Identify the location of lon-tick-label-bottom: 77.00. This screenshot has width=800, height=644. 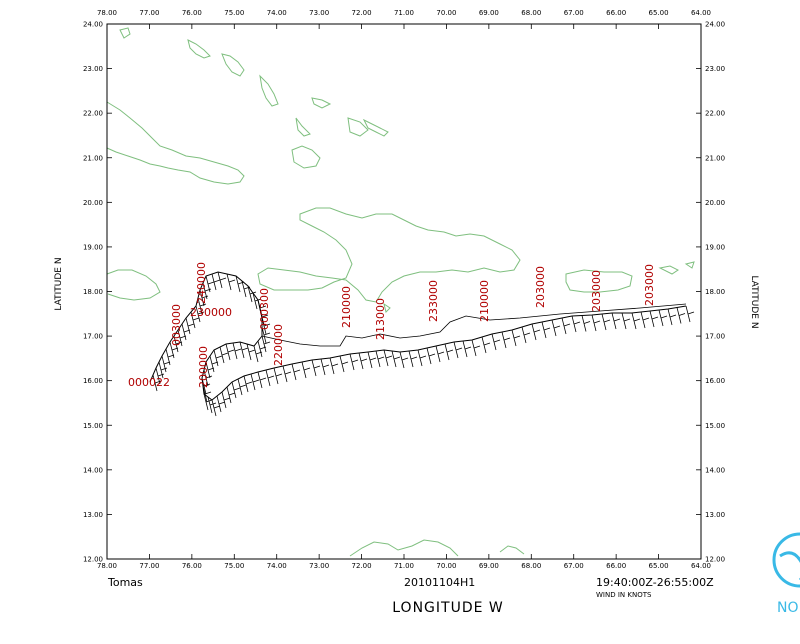
(149, 566).